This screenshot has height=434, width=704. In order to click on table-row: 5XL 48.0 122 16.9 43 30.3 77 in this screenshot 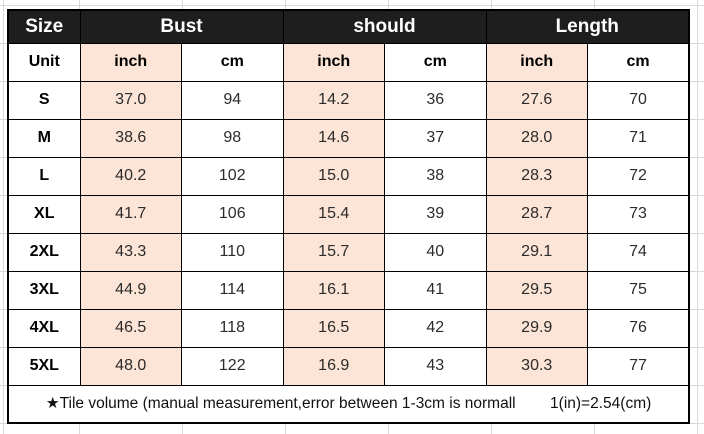, I will do `click(348, 366)`.